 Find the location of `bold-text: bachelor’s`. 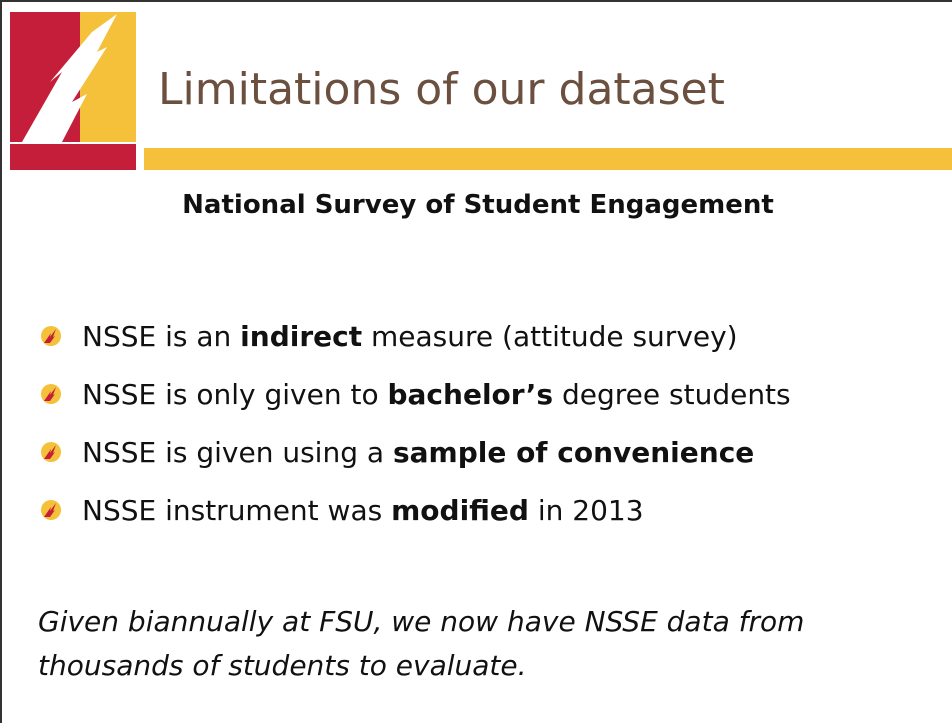

bold-text: bachelor’s is located at coordinates (470, 394).